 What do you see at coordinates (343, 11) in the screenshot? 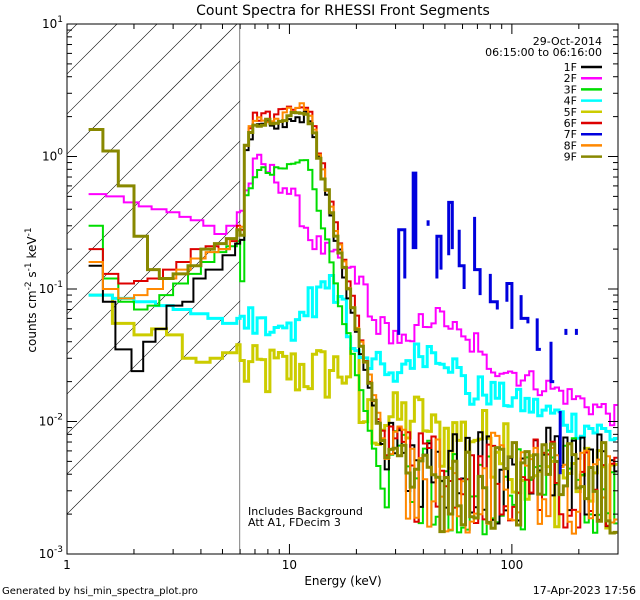
I see `chart-title: Count Spectra for RHESSI Front Segments` at bounding box center [343, 11].